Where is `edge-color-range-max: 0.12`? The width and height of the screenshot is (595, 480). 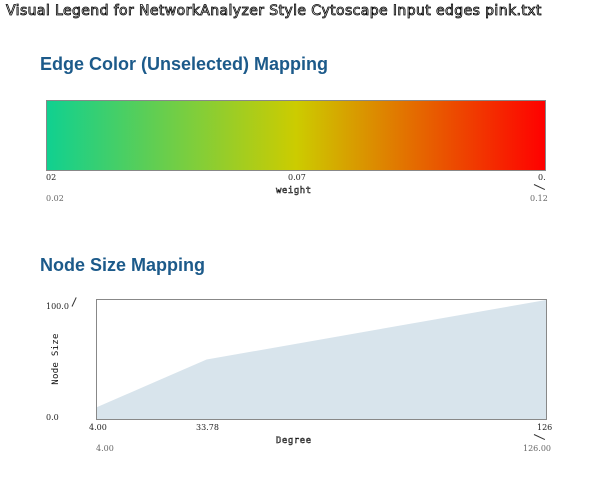
edge-color-range-max: 0.12 is located at coordinates (539, 198).